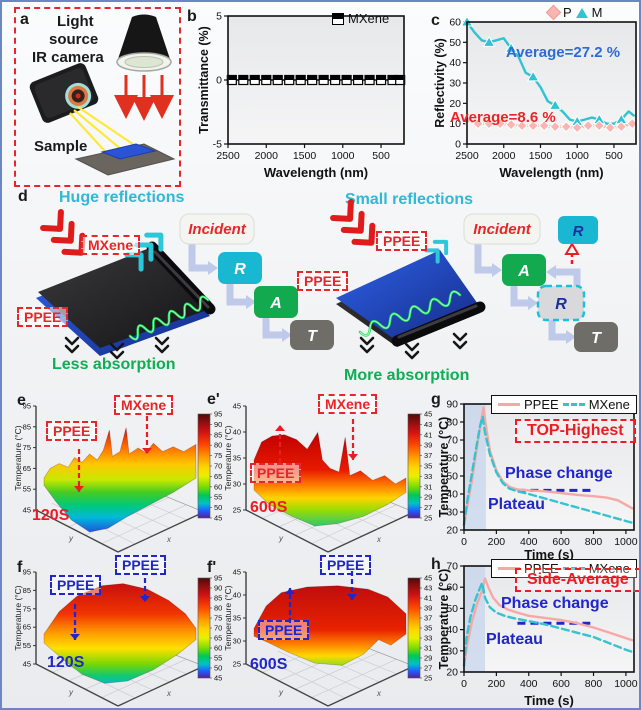 Image resolution: width=641 pixels, height=710 pixels. Describe the element at coordinates (144, 43) in the screenshot. I see `lamp-icon` at that location.